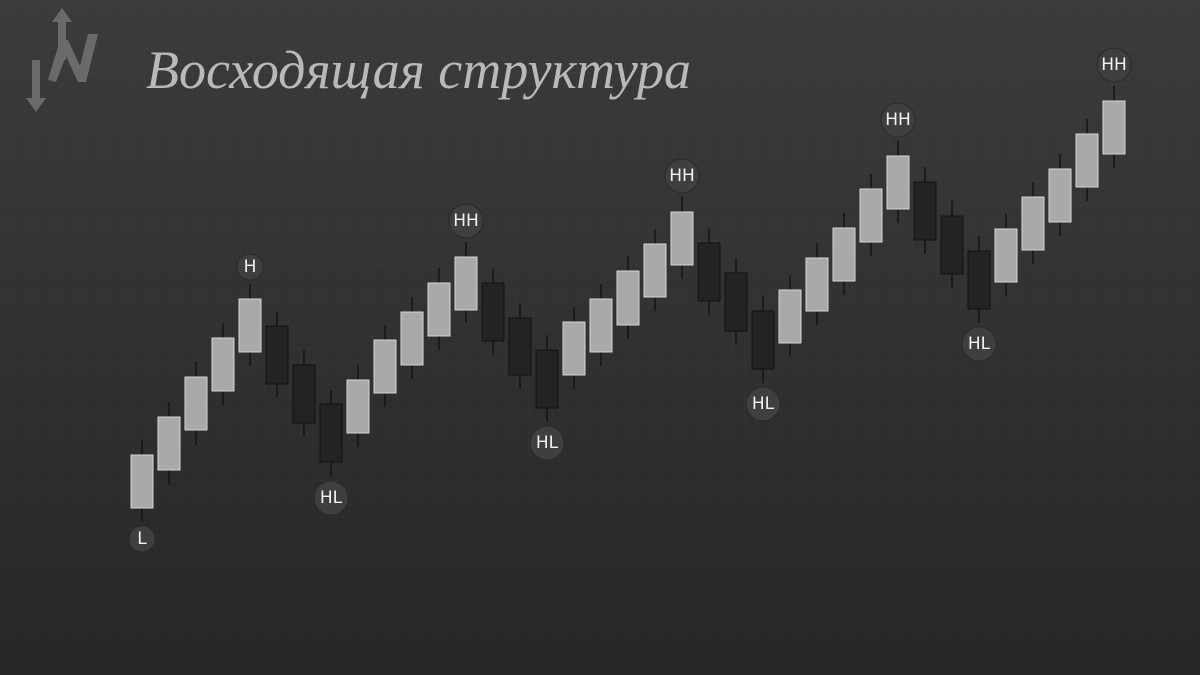  Describe the element at coordinates (418, 70) in the screenshot. I see `chart-title: Восходящая структура` at that location.